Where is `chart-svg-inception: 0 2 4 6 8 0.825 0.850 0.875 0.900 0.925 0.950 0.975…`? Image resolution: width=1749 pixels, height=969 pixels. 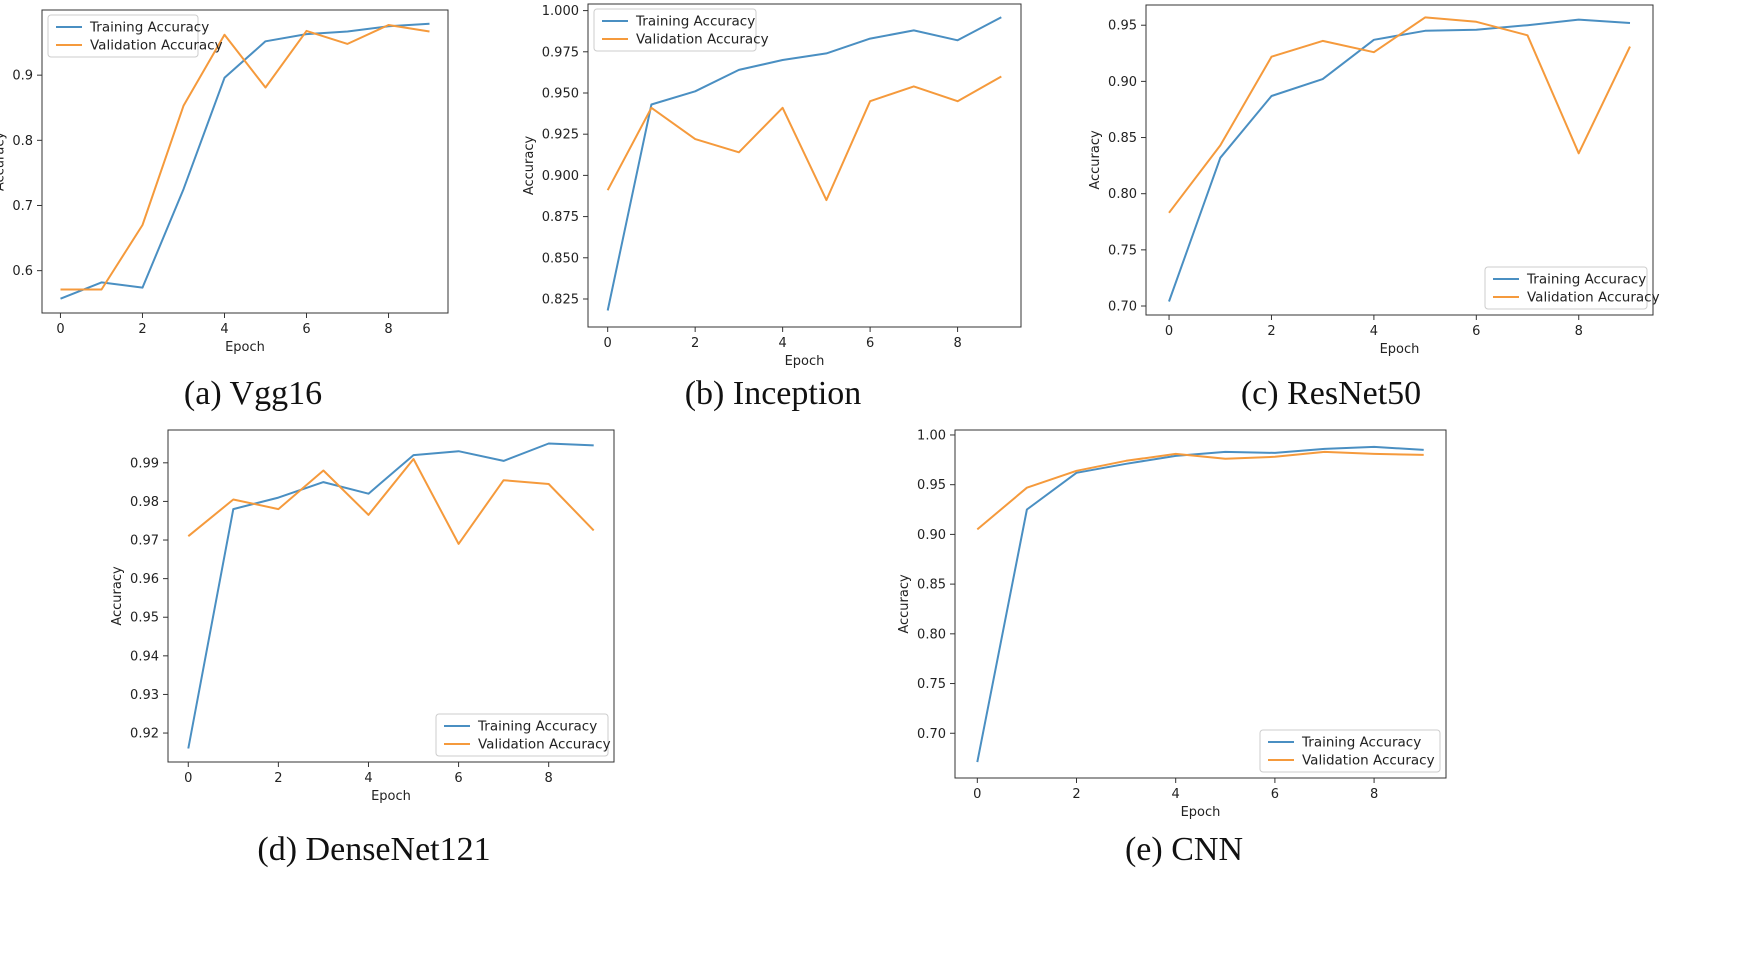 chart-svg-inception: 0 2 4 6 8 0.825 0.850 0.875 0.900 0.925 0.950 0.975… is located at coordinates (772, 186).